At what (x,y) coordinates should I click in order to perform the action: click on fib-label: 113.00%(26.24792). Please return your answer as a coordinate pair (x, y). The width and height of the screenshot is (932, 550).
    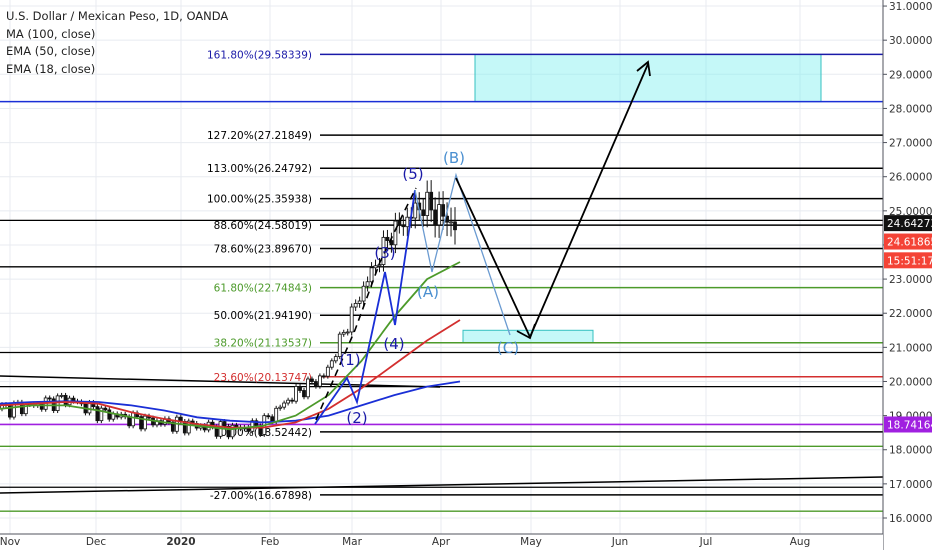
    Looking at the image, I should click on (259, 169).